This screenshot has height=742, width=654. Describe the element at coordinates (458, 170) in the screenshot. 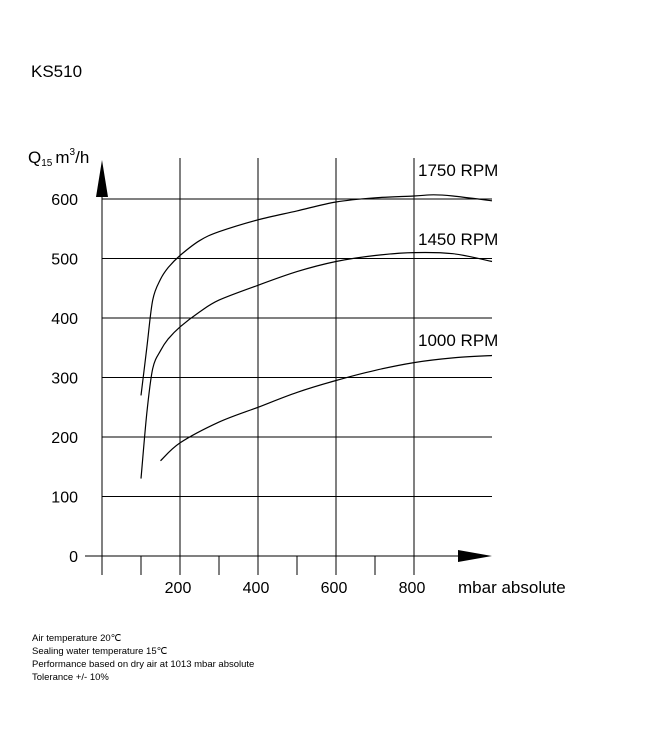

I see `series-label-1750-rpm: 1750 RPM` at that location.